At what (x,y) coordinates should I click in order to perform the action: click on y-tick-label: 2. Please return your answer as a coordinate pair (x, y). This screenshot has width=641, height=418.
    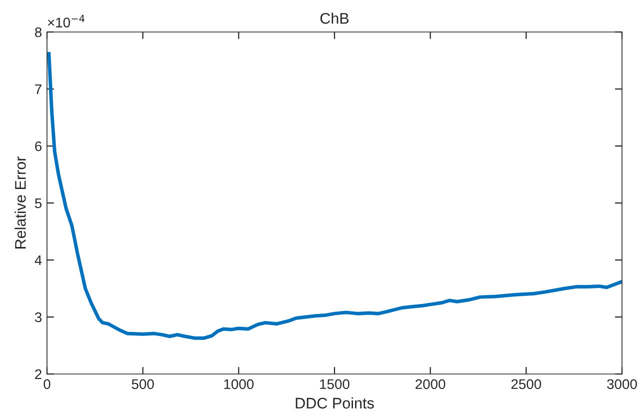
    Looking at the image, I should click on (38, 374).